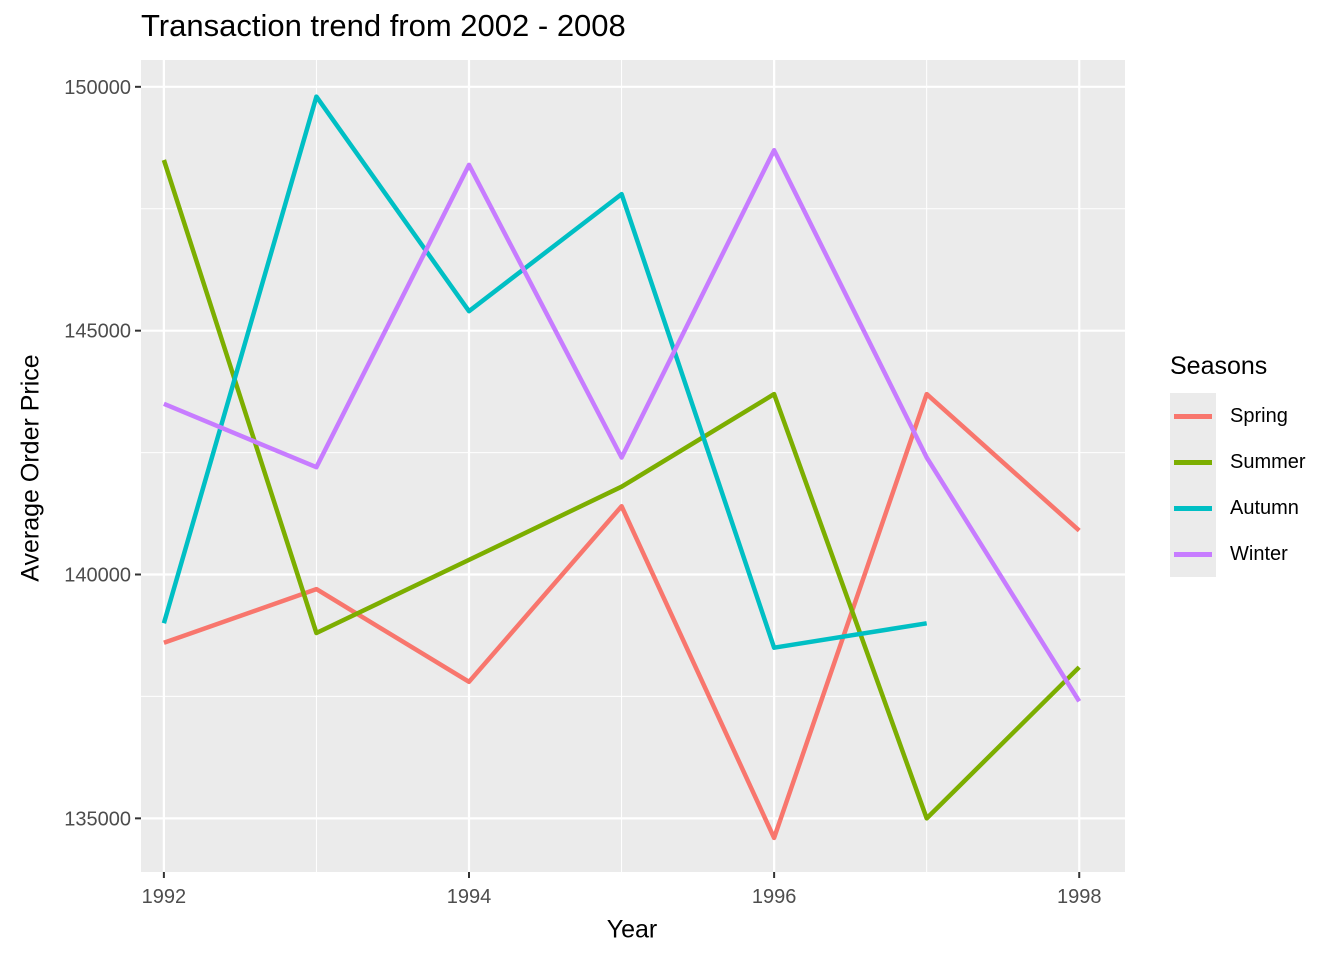  Describe the element at coordinates (1259, 415) in the screenshot. I see `legend-label: Spring` at that location.